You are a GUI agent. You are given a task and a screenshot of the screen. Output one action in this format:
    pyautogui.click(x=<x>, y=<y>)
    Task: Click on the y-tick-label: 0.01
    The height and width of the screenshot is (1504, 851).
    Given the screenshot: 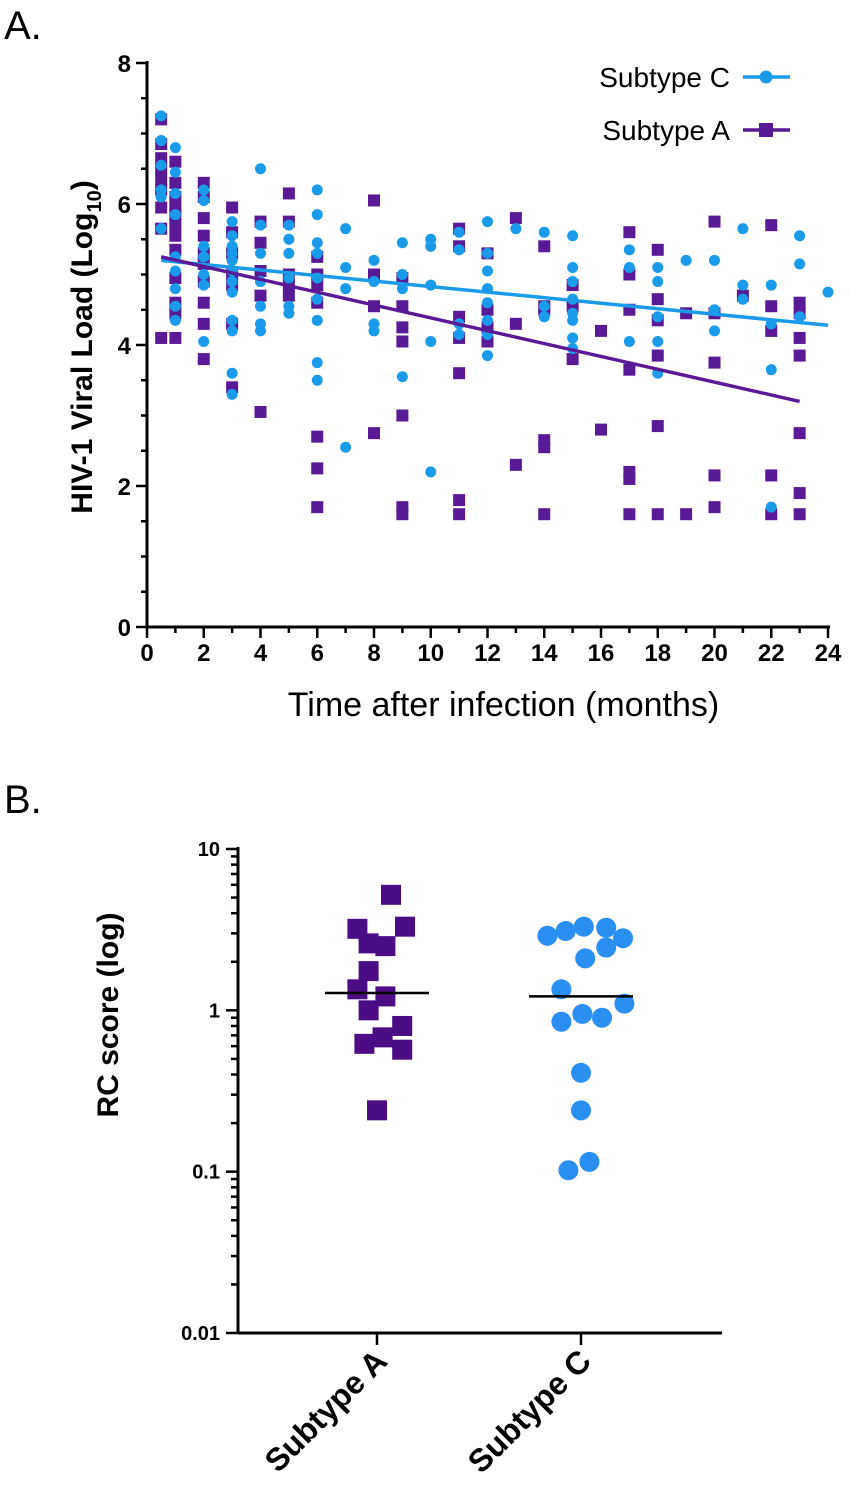 What is the action you would take?
    pyautogui.click(x=200, y=1334)
    